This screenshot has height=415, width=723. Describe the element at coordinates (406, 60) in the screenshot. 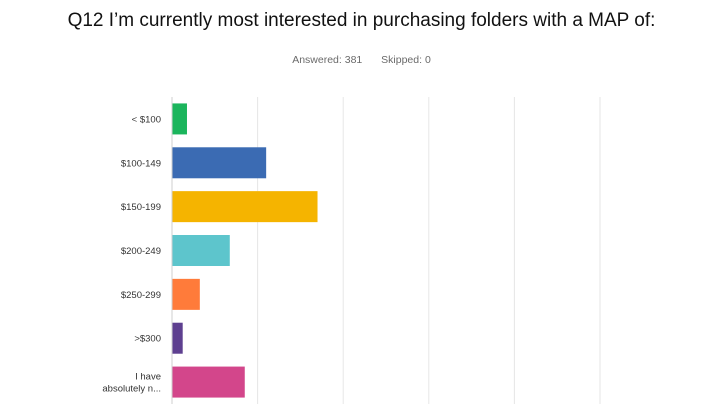

I see `skipped-count: Skipped: 0` at that location.